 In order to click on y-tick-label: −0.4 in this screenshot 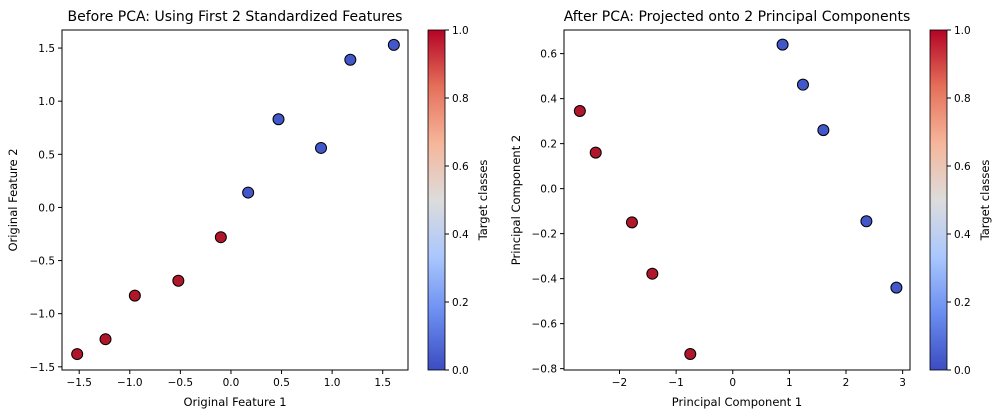, I will do `click(545, 280)`.